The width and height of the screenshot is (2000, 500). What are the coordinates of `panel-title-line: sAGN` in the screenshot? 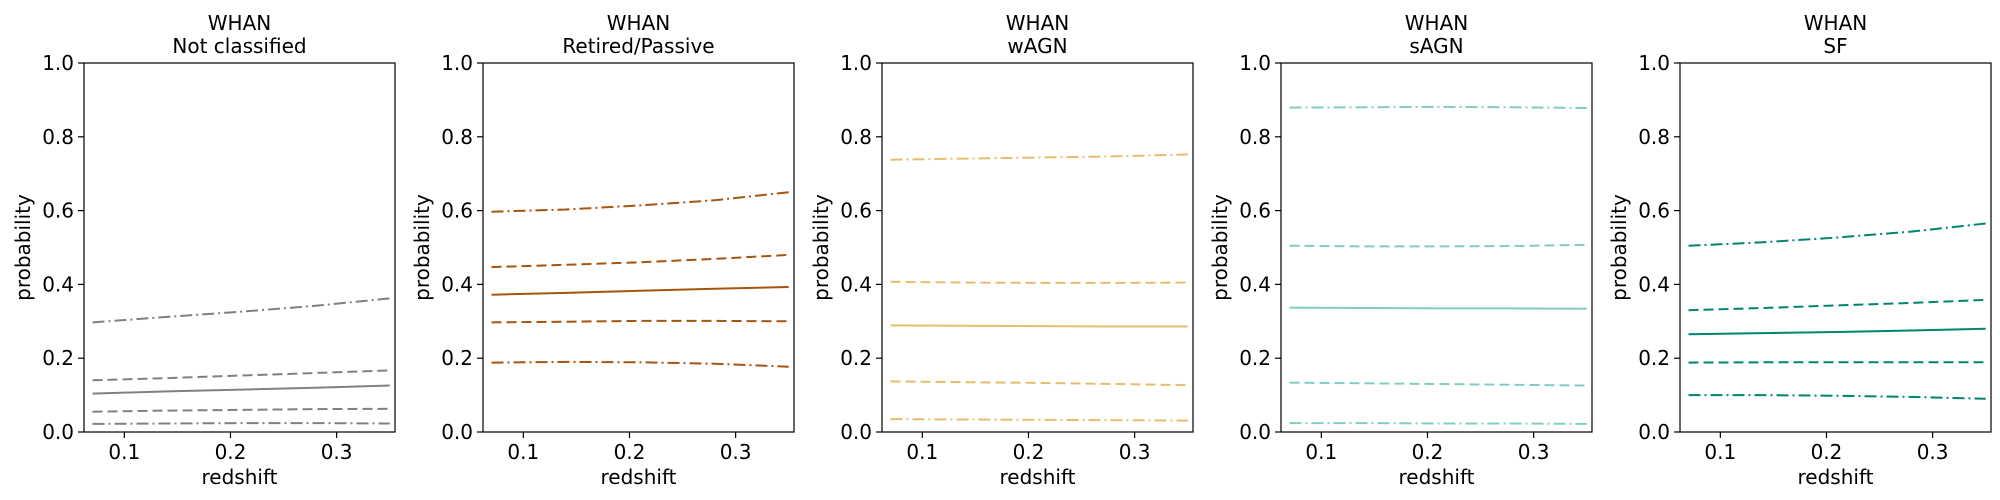 It's located at (1436, 46).